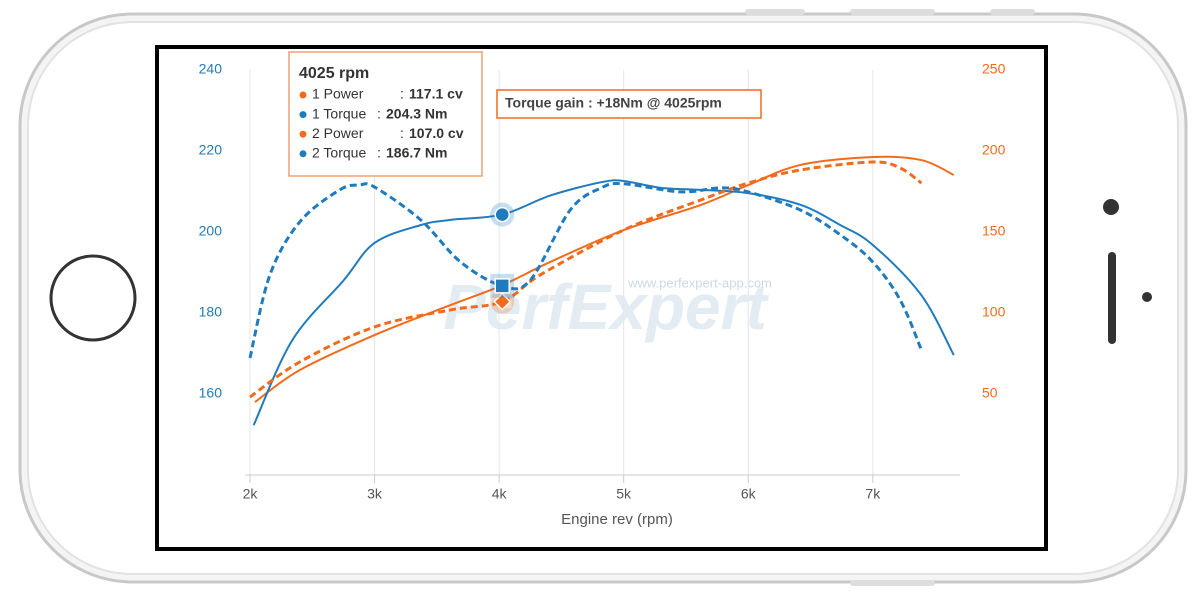 The image size is (1200, 601). I want to click on y-tick-label: 220, so click(211, 150).